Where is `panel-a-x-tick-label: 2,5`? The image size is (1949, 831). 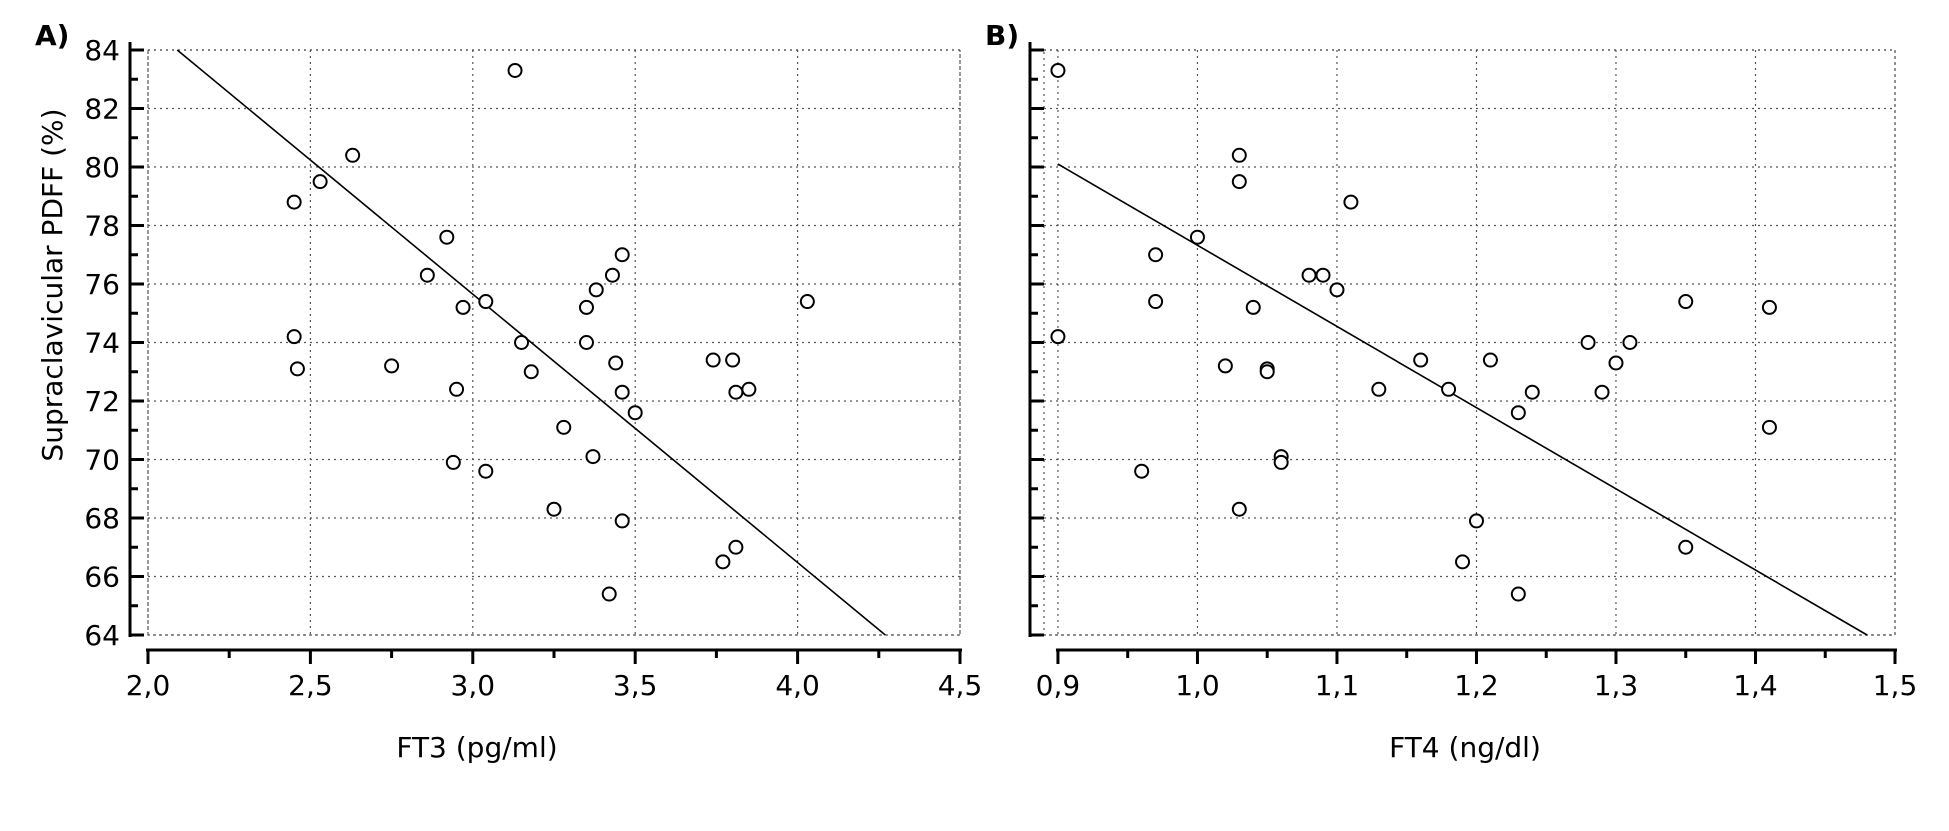 panel-a-x-tick-label: 2,5 is located at coordinates (310, 685).